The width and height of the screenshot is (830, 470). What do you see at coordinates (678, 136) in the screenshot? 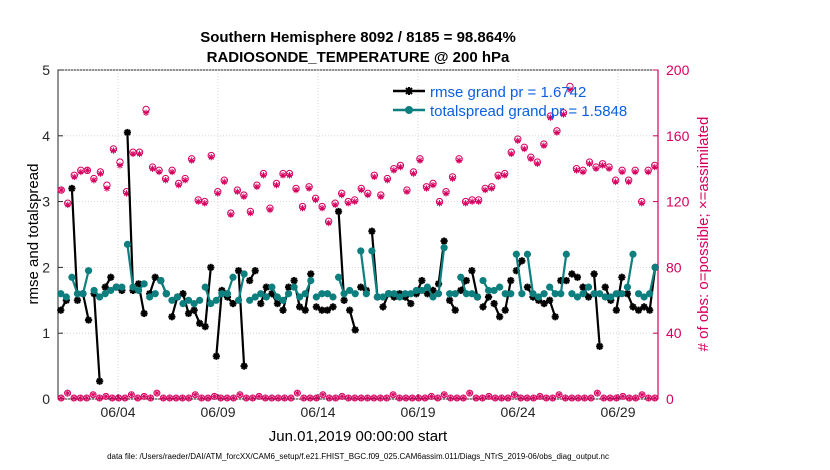
I see `y-tick-label-right: 160` at bounding box center [678, 136].